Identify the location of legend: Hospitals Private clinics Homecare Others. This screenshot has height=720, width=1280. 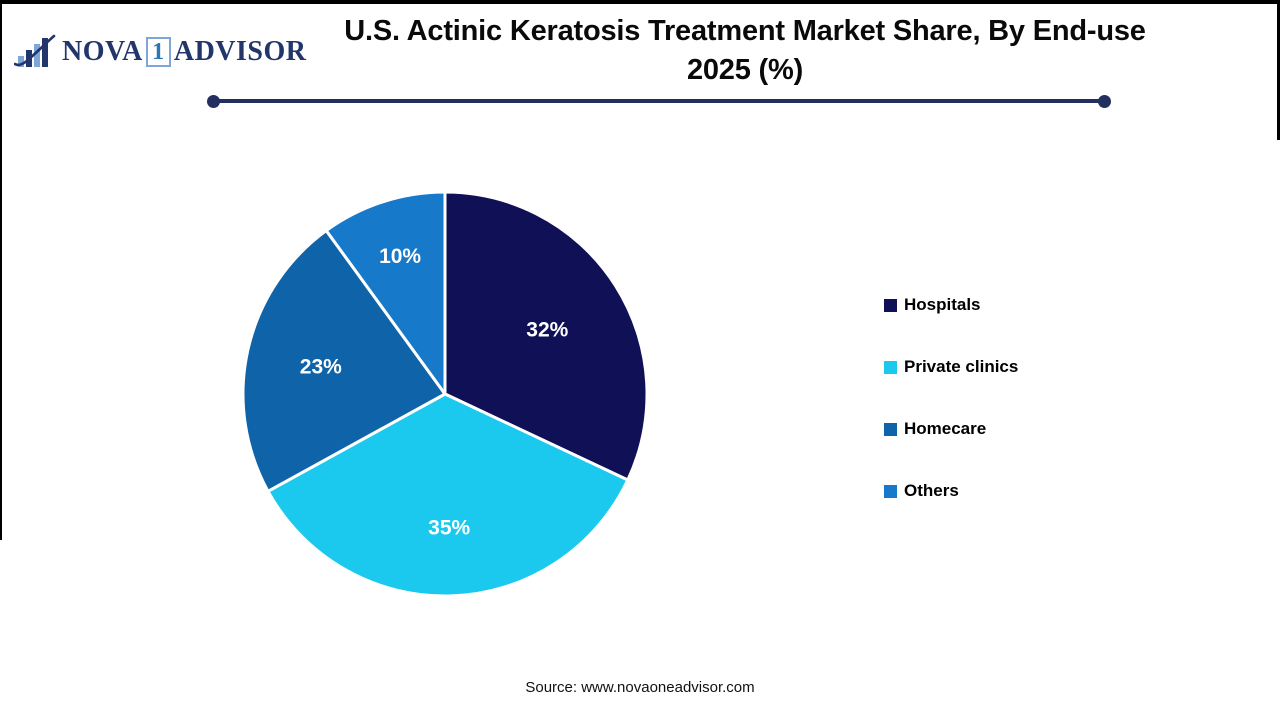
(951, 397).